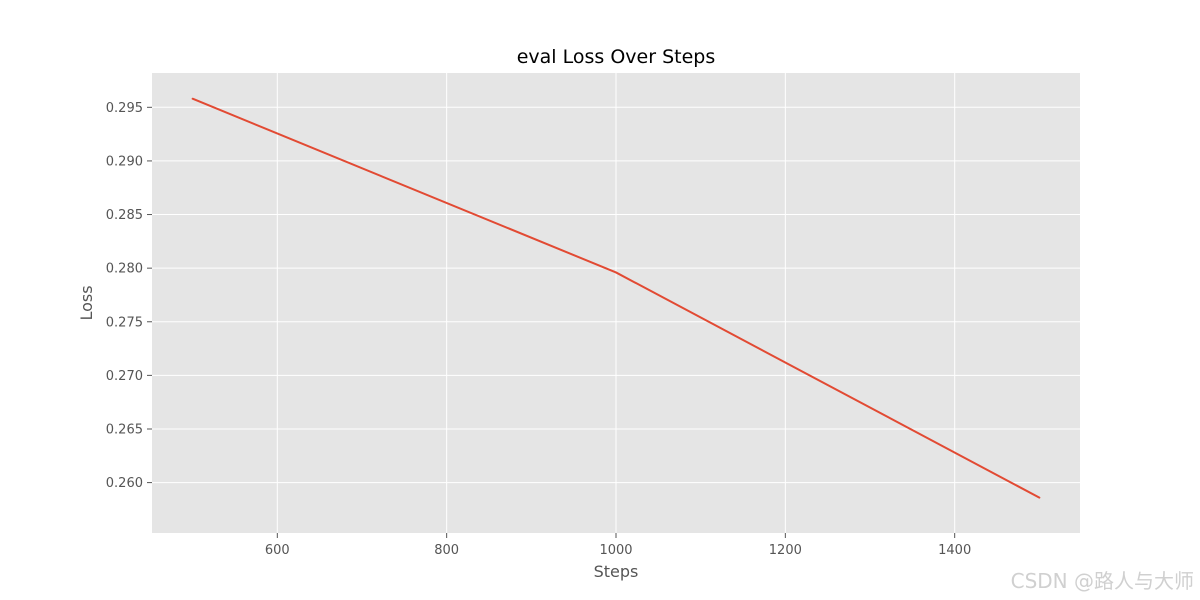  What do you see at coordinates (616, 57) in the screenshot?
I see `chart-title: eval Loss Over Steps` at bounding box center [616, 57].